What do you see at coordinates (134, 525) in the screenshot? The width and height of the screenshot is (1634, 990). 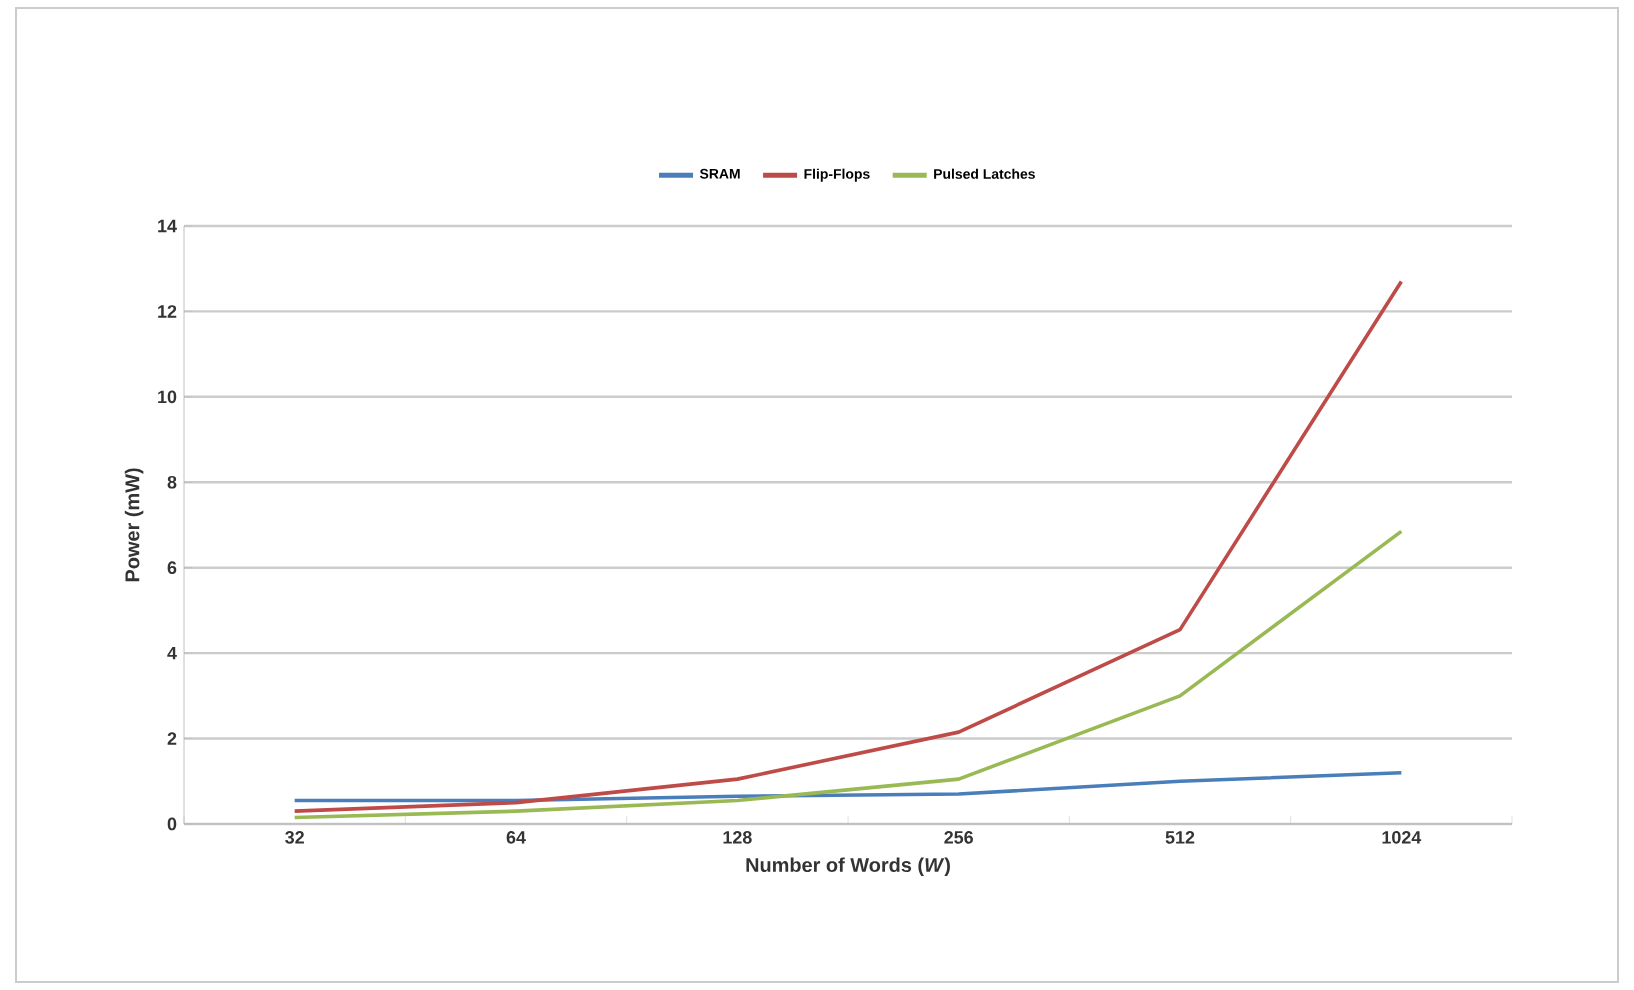 I see `y-axis-title: Power (mW)` at bounding box center [134, 525].